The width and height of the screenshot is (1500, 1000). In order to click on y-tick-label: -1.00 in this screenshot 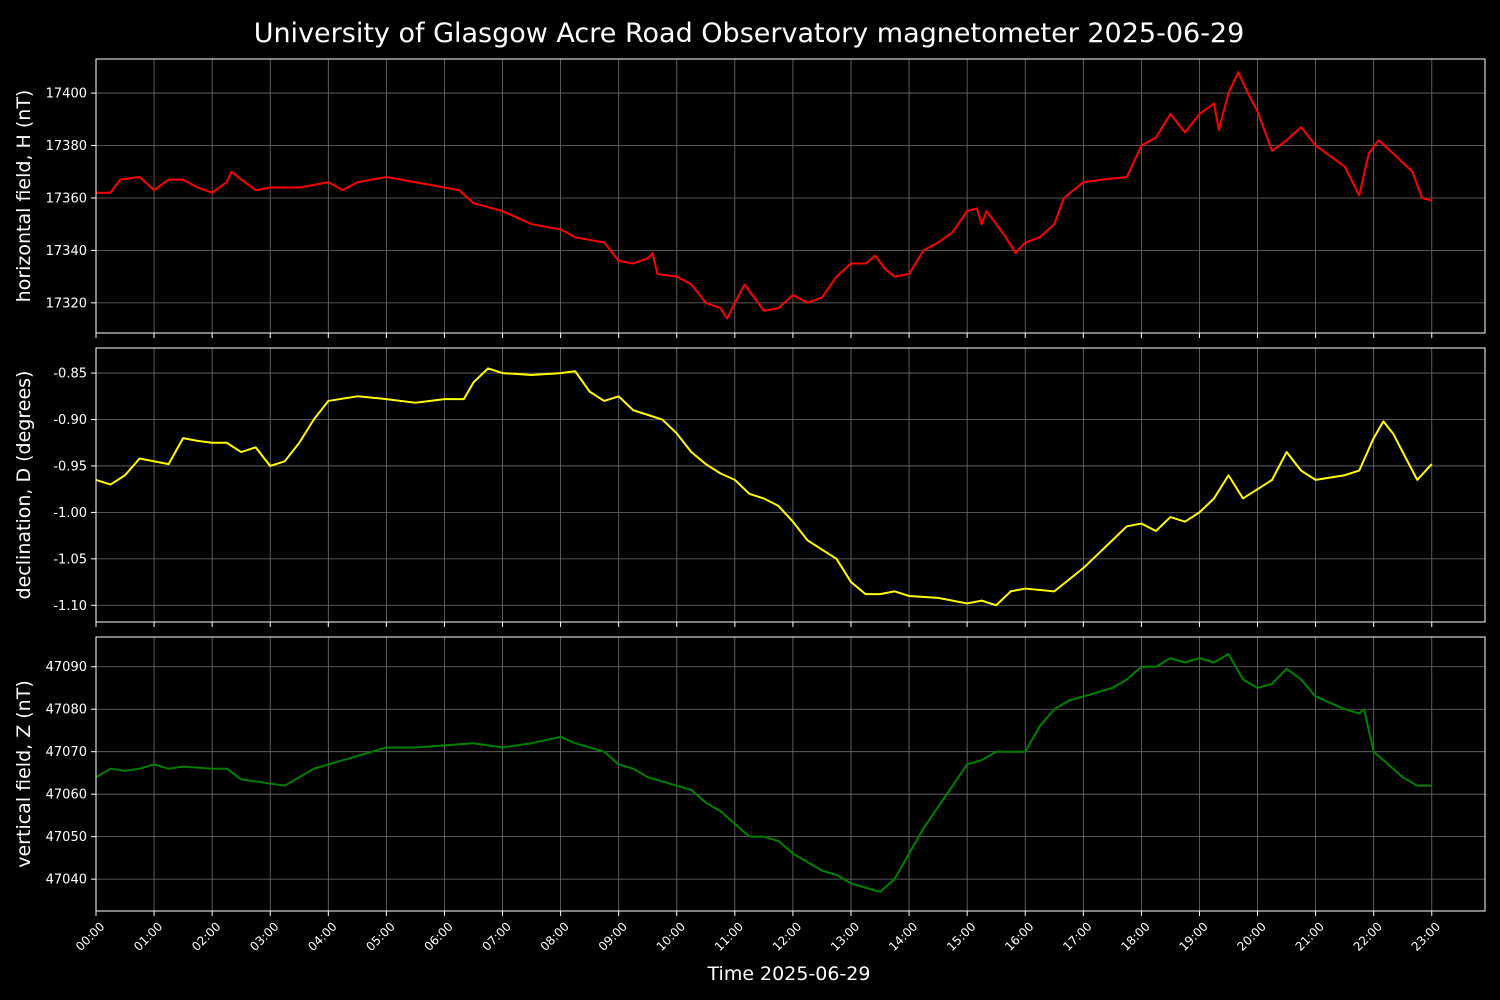, I will do `click(70, 513)`.